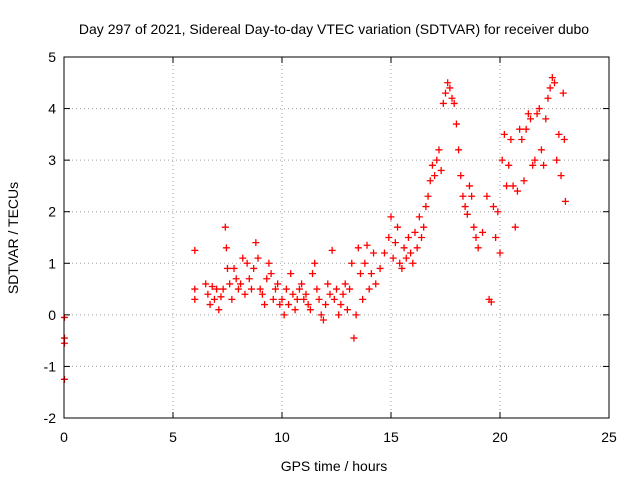 This screenshot has width=640, height=480. I want to click on y-tick-label: 1, so click(52, 263).